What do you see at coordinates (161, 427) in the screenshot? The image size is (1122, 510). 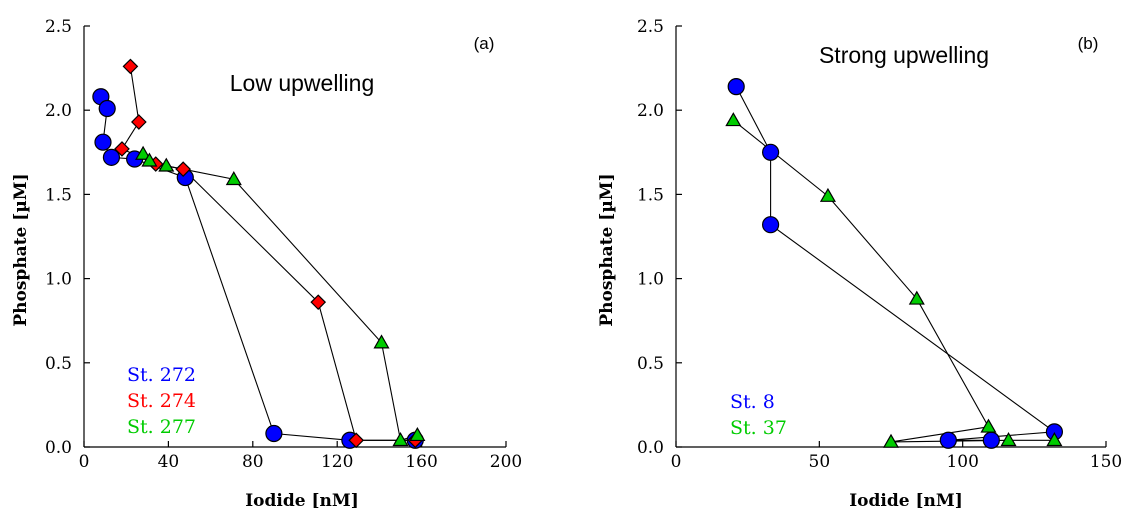 I see `panel-a-legend-st-277: St. 277` at bounding box center [161, 427].